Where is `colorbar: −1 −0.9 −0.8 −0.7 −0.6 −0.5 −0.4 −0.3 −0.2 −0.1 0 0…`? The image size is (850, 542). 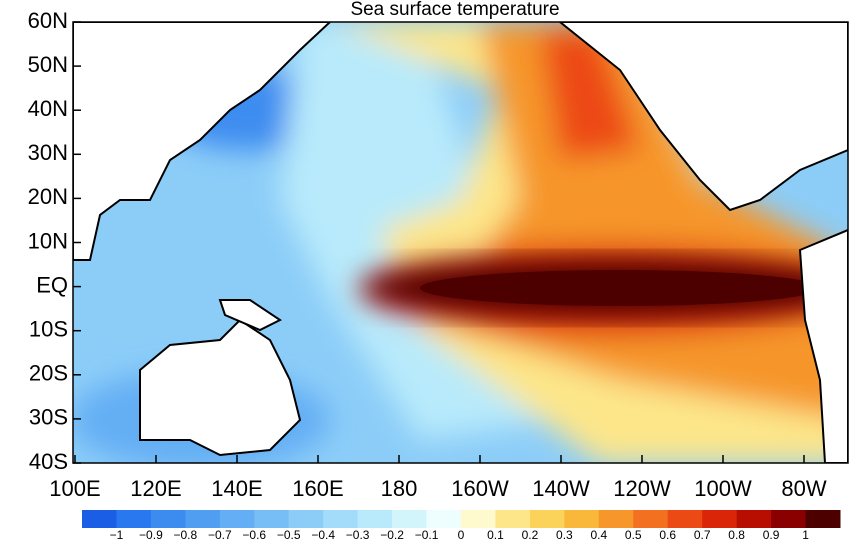
colorbar: −1 −0.9 −0.8 −0.7 −0.6 −0.5 −0.4 −0.3 −0.2 −0.1 0 0… is located at coordinates (461, 526).